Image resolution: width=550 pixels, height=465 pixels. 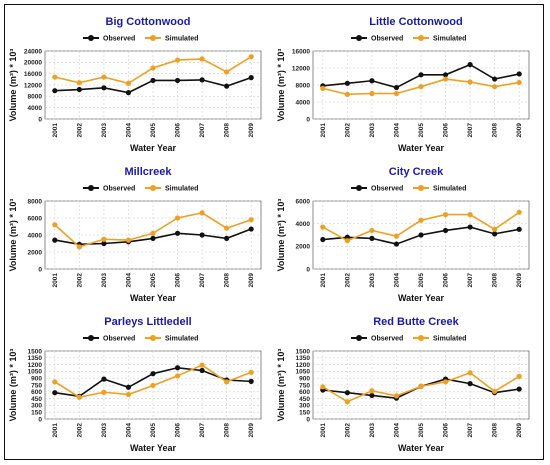 What do you see at coordinates (178, 430) in the screenshot?
I see `x-tick-label: 2006` at bounding box center [178, 430].